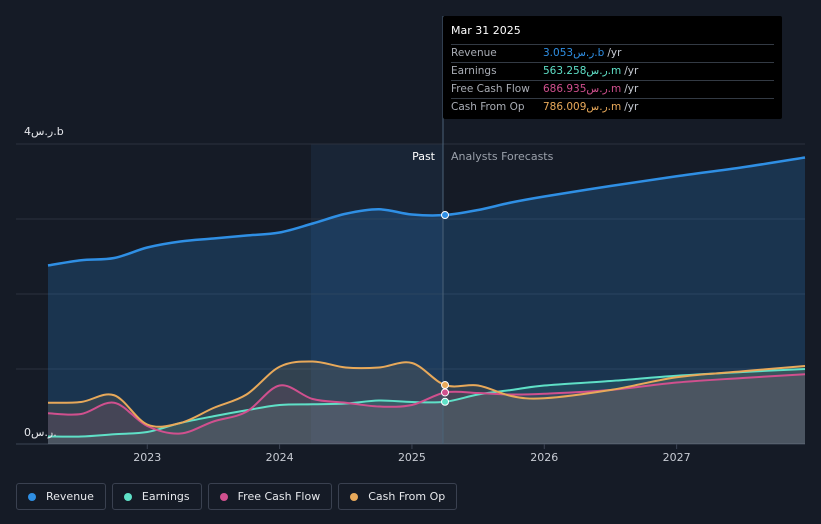  I want to click on earnings-marker, so click(445, 401).